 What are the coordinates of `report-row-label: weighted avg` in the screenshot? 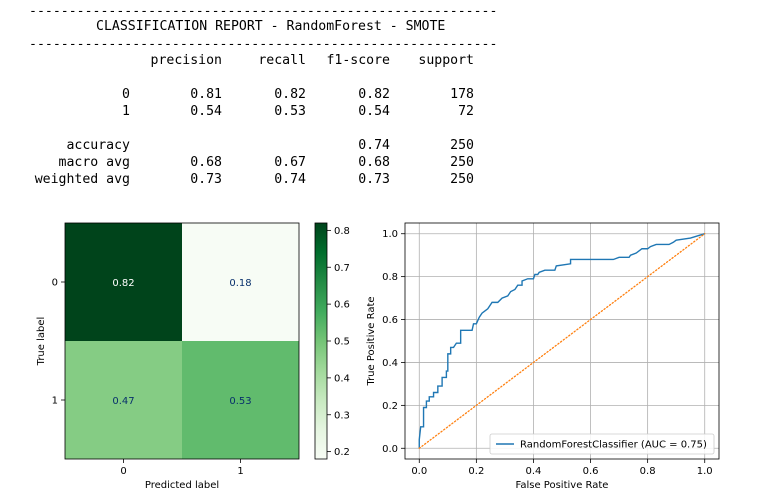 It's located at (82, 179).